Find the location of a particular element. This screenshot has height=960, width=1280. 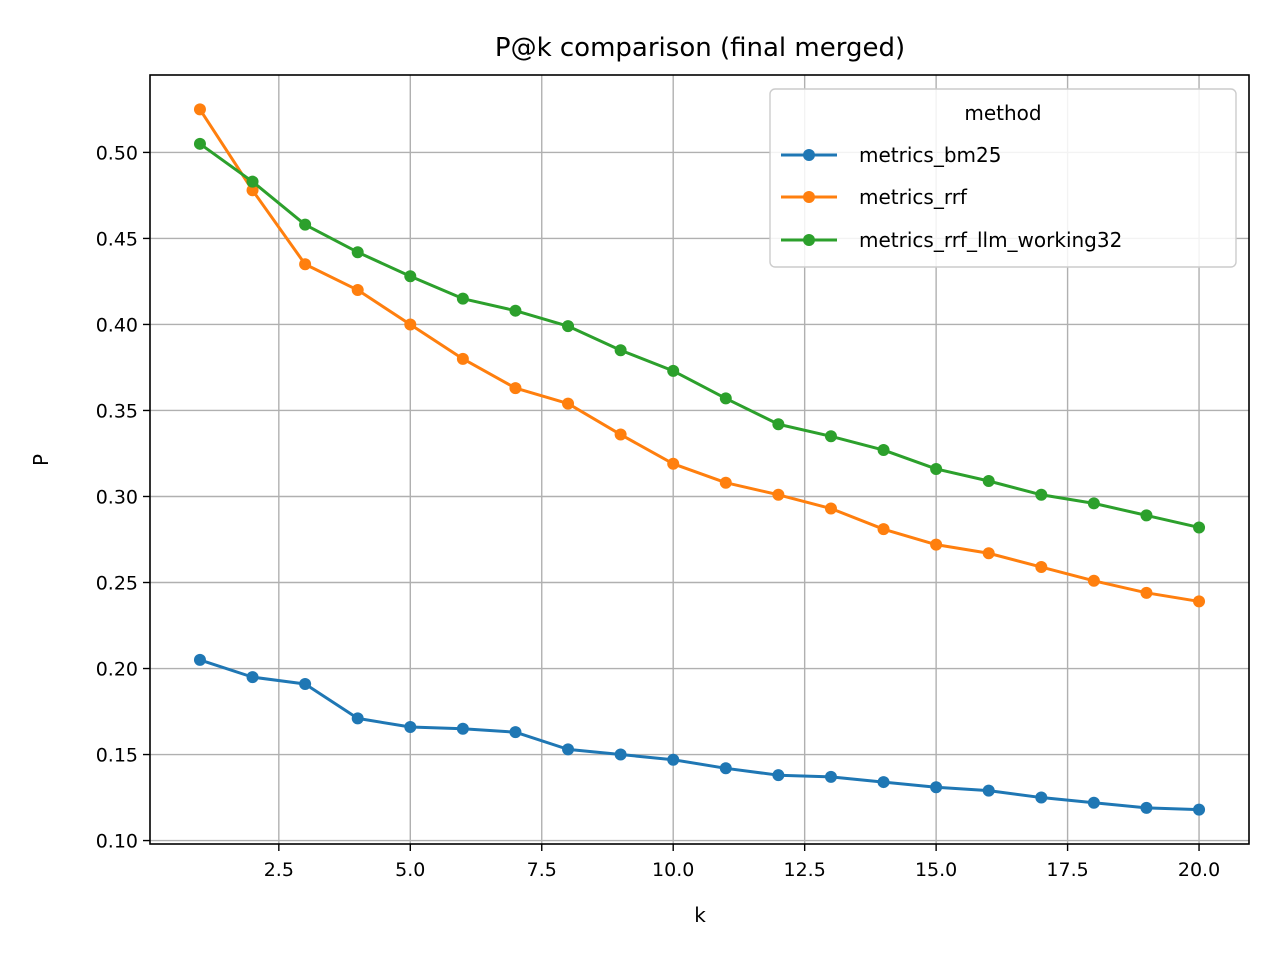

legend-item: metrics_bm25 is located at coordinates (891, 155).